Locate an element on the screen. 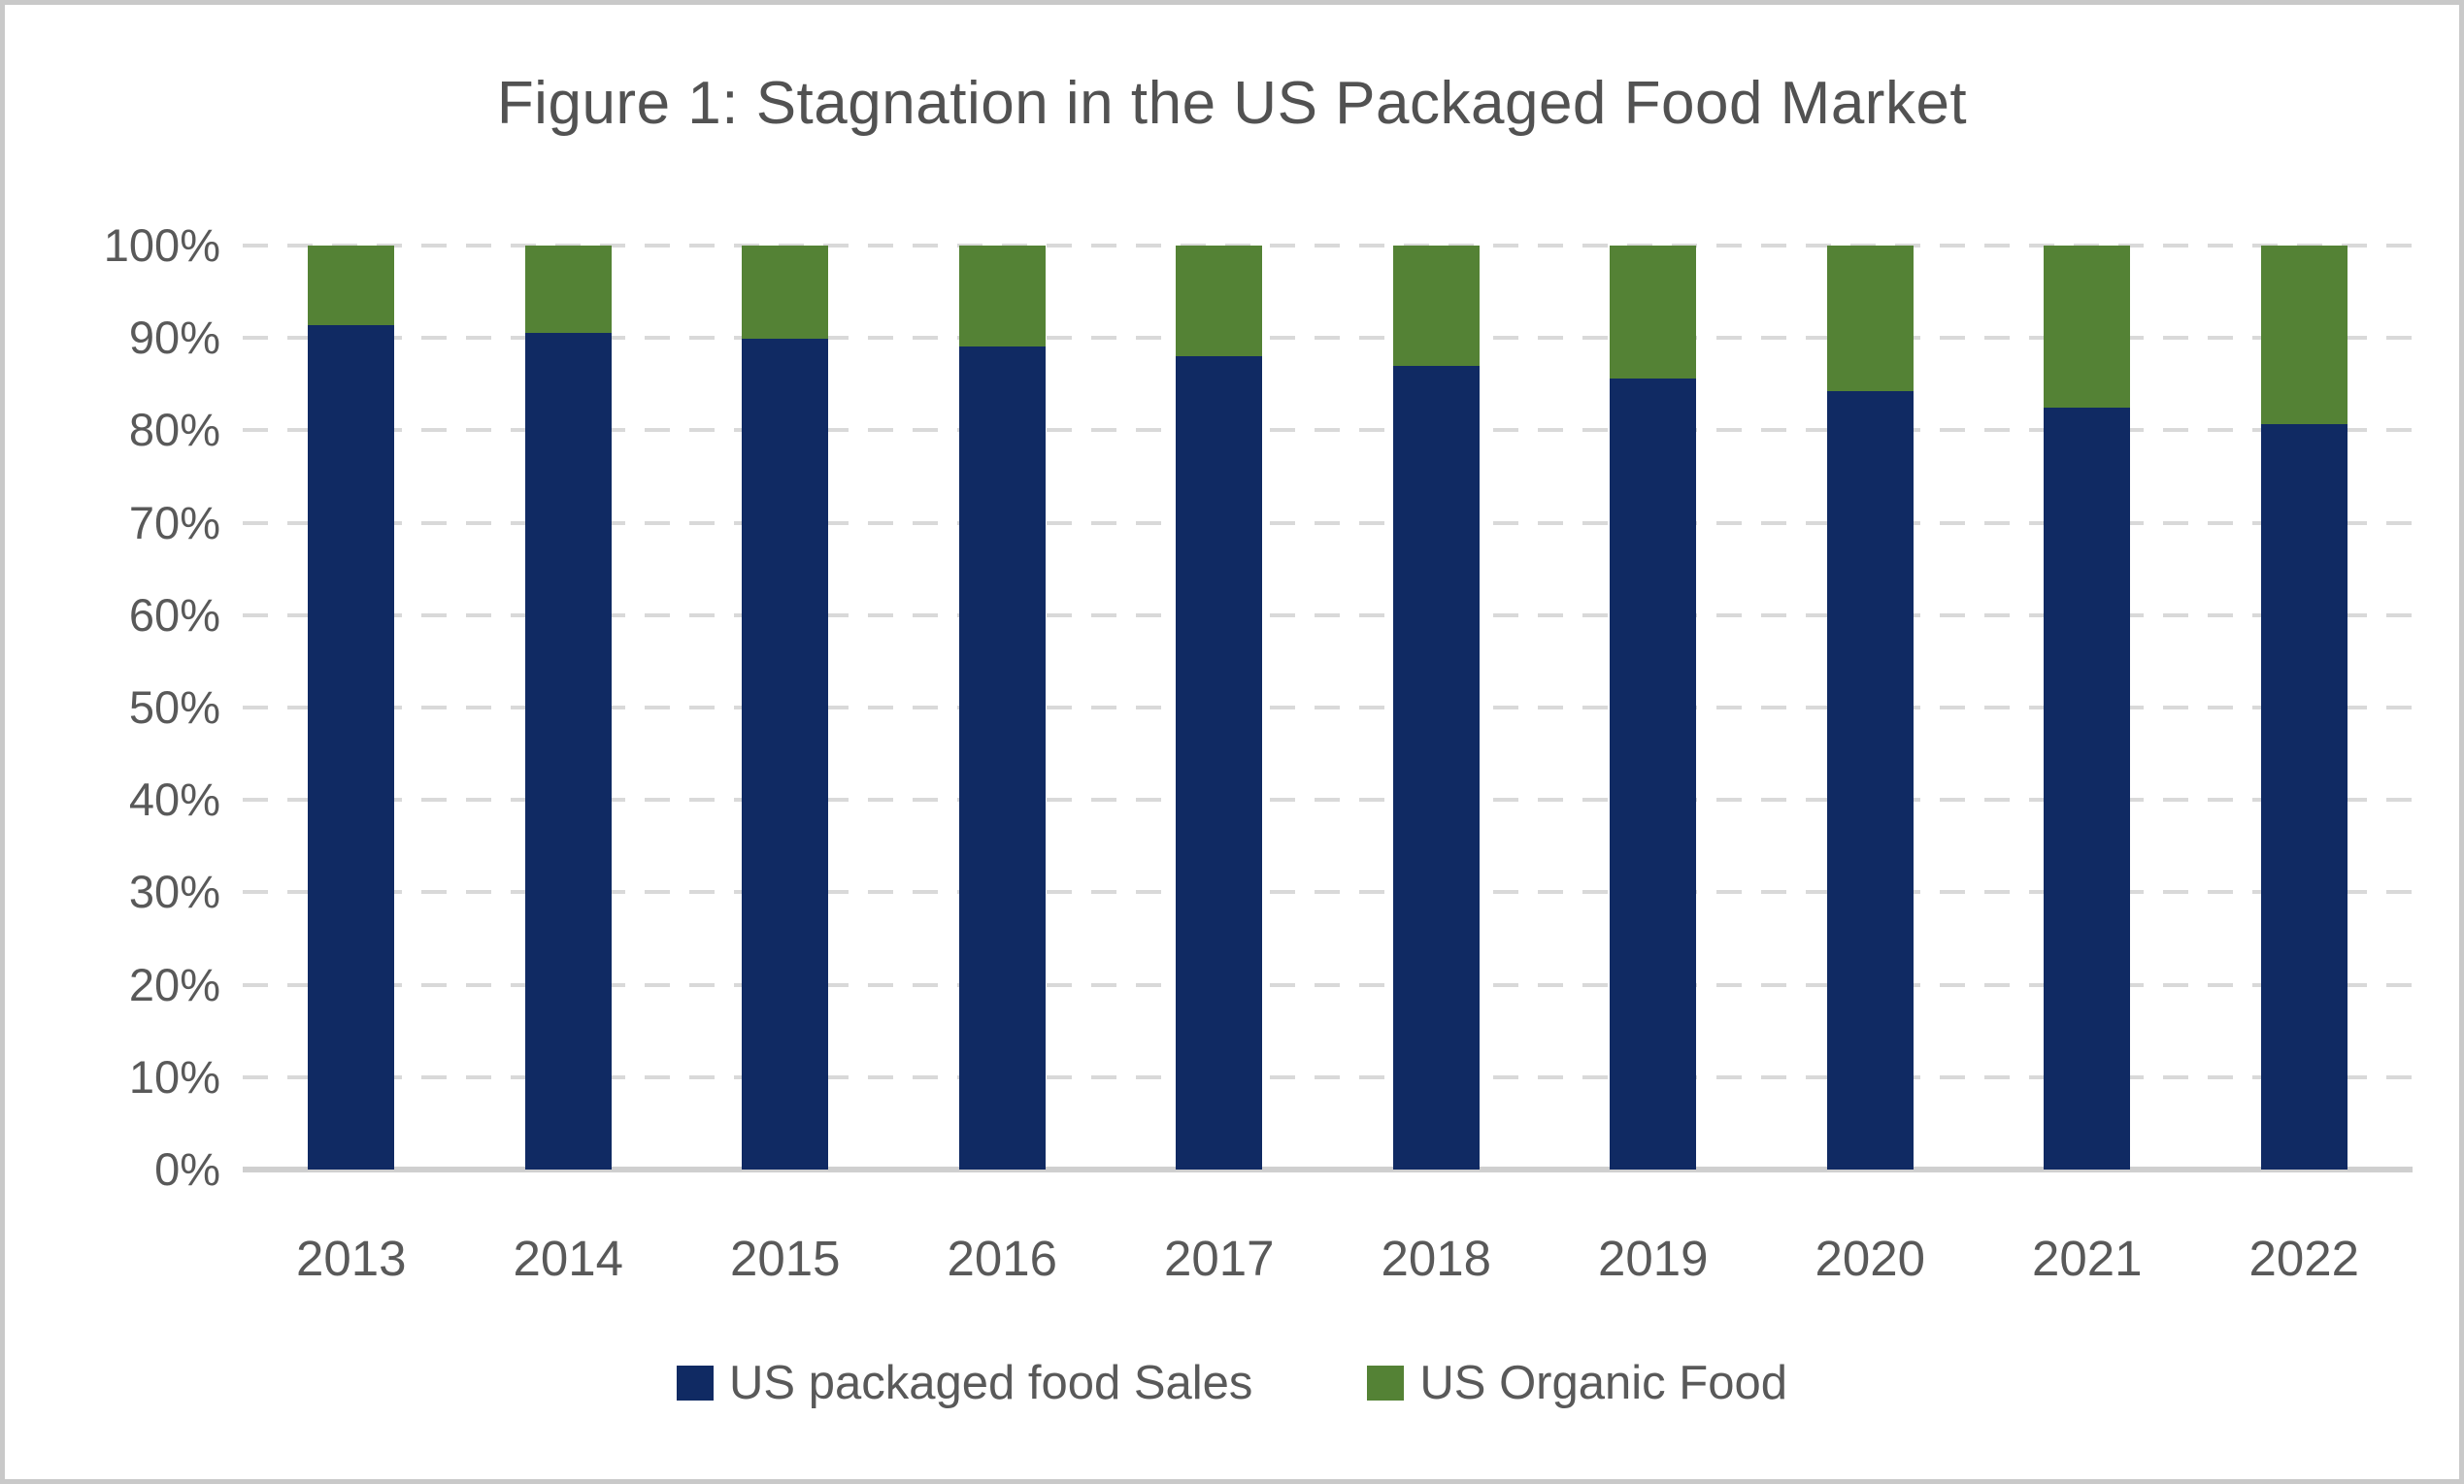 The image size is (2464, 1484). bar-2020 is located at coordinates (1871, 708).